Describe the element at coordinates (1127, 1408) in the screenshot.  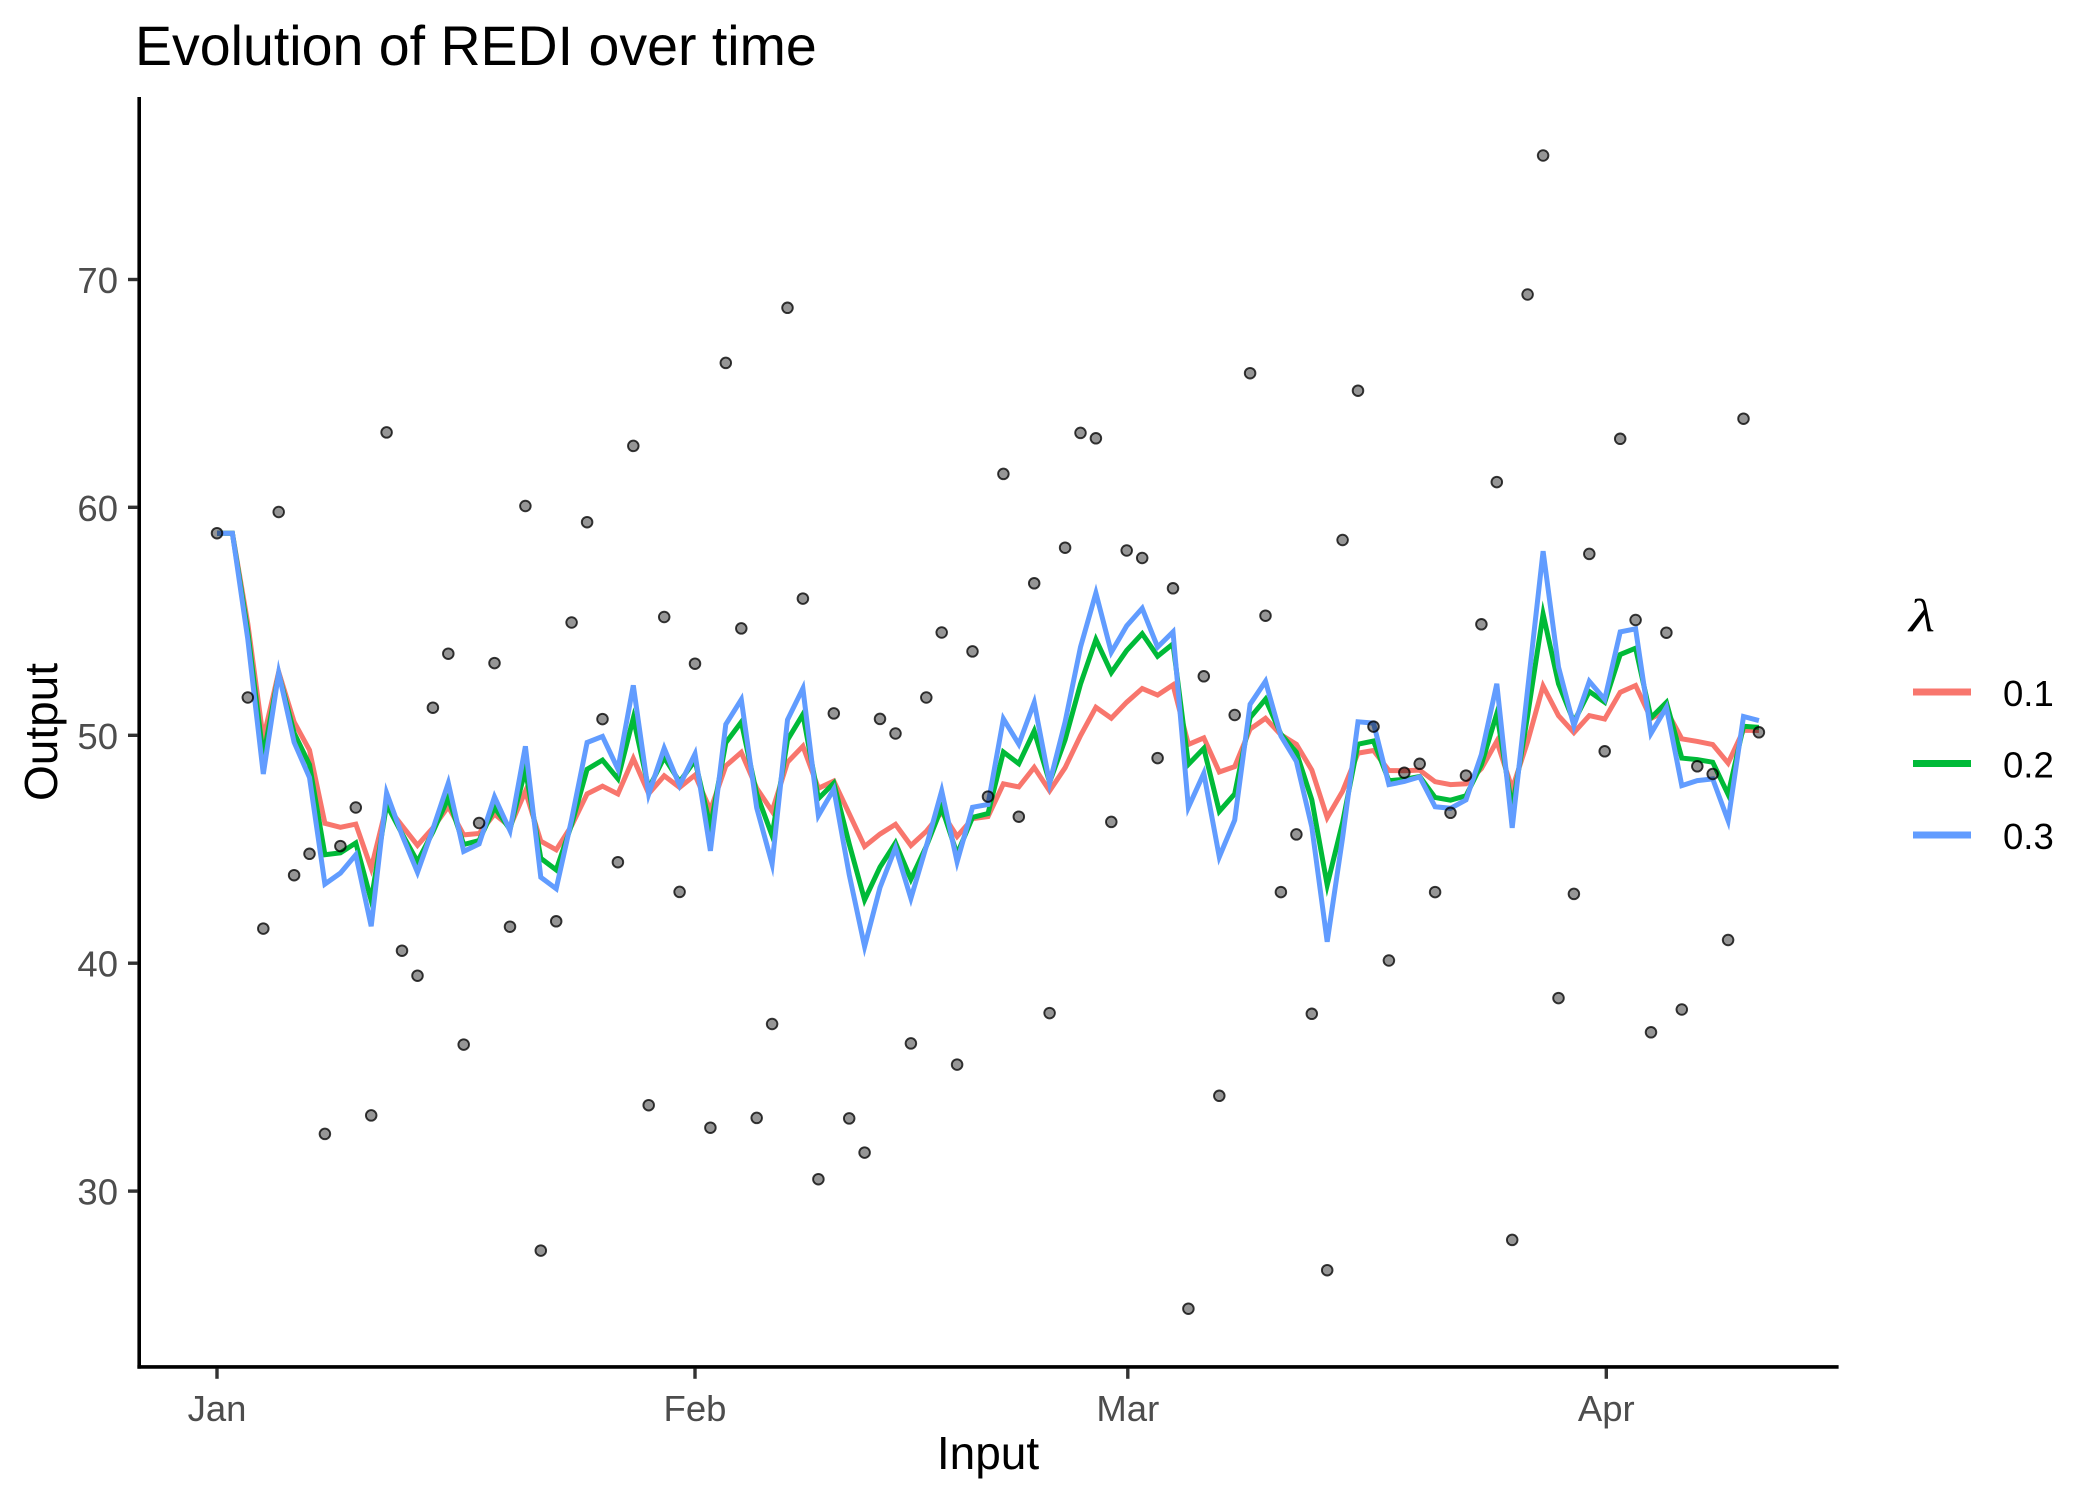
I see `svg-text: Mar` at that location.